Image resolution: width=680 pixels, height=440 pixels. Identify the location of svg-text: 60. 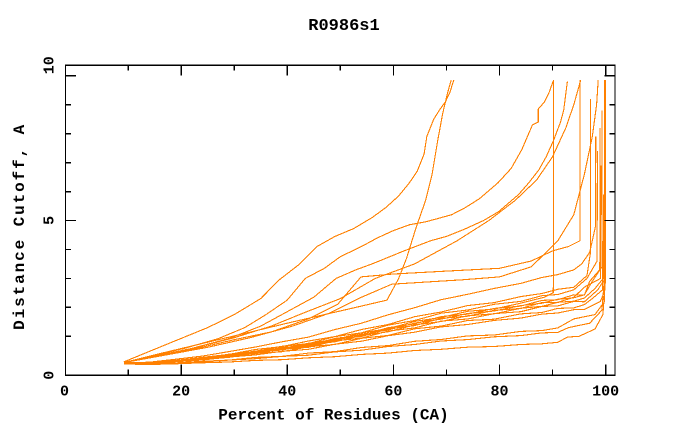
(393, 392).